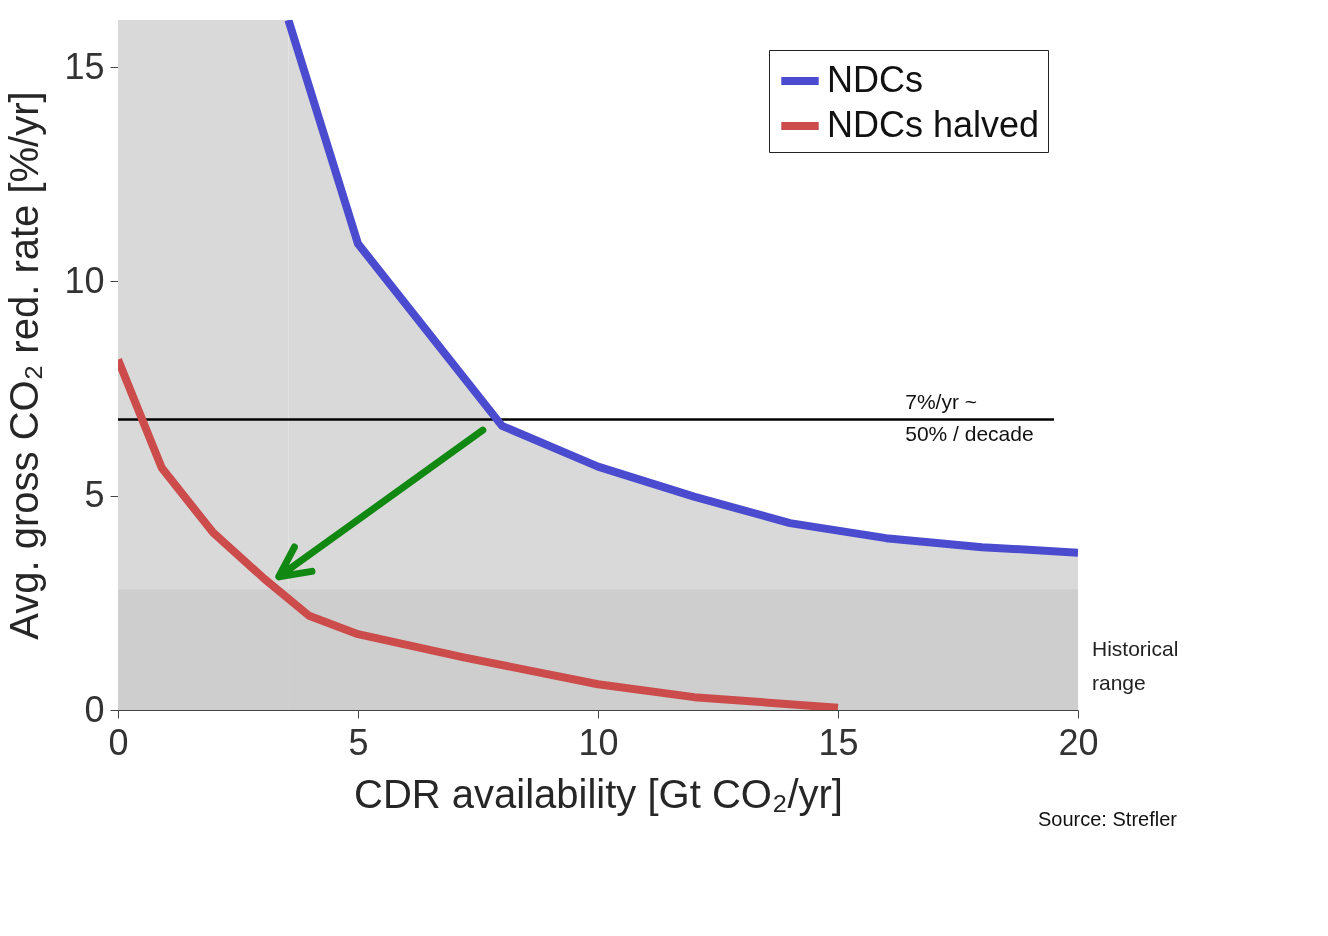 The height and width of the screenshot is (936, 1328). Describe the element at coordinates (94, 709) in the screenshot. I see `y-tick-label: 0` at that location.